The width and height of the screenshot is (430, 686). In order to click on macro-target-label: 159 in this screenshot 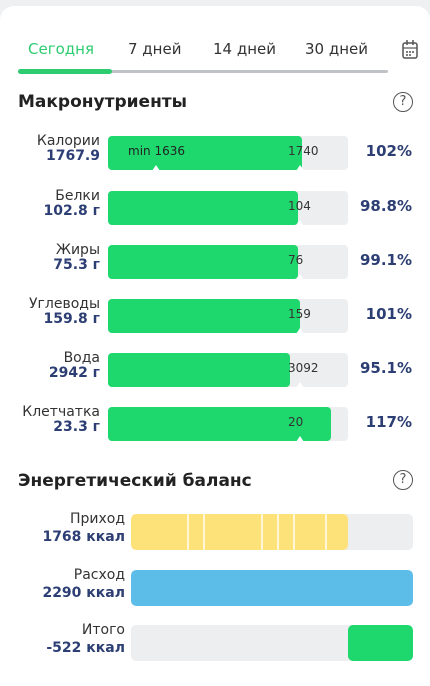, I will do `click(299, 314)`.